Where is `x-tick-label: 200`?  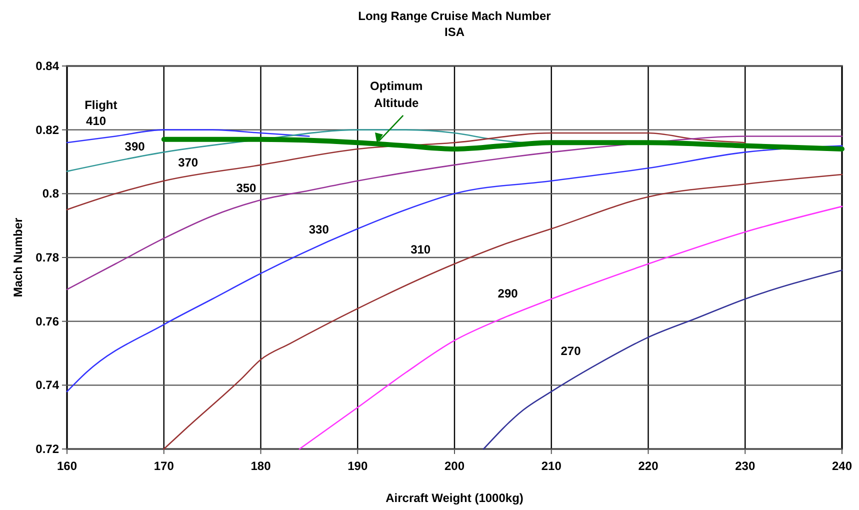
x-tick-label: 200 is located at coordinates (454, 466).